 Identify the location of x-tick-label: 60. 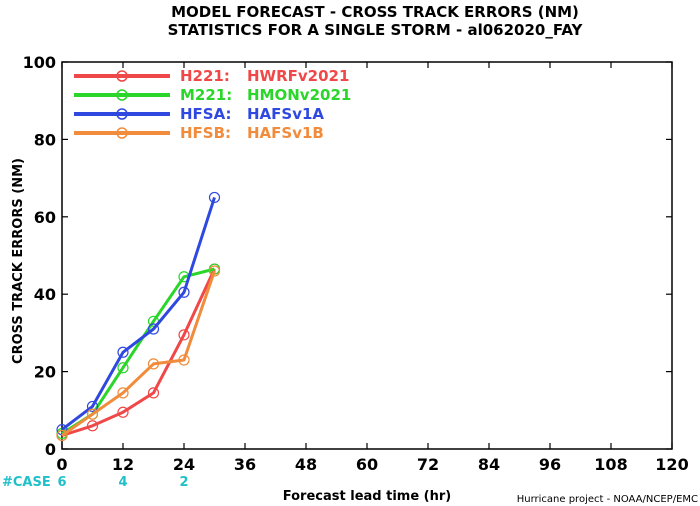
(367, 464).